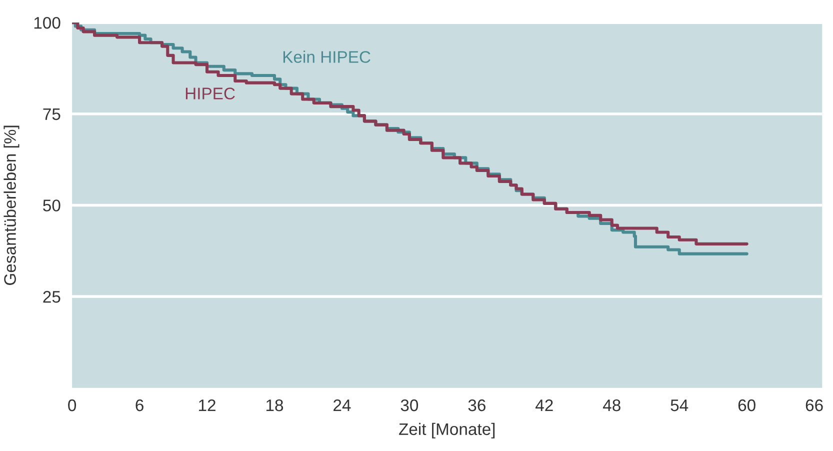 The image size is (833, 451). I want to click on series-label: HIPEC, so click(210, 94).